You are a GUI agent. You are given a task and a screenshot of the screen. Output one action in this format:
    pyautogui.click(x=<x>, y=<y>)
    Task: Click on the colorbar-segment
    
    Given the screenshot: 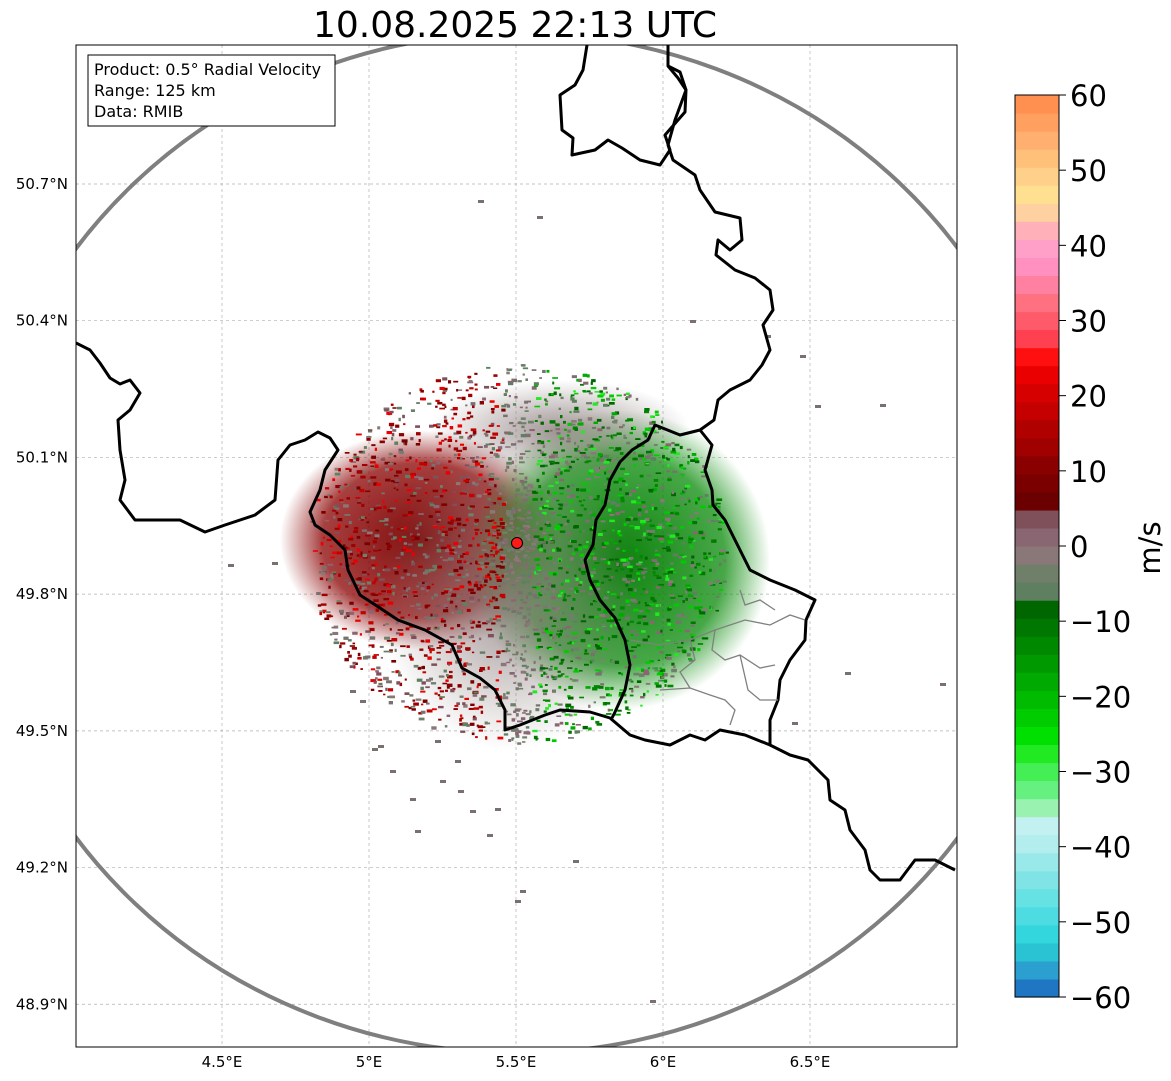 What is the action you would take?
    pyautogui.click(x=1037, y=790)
    